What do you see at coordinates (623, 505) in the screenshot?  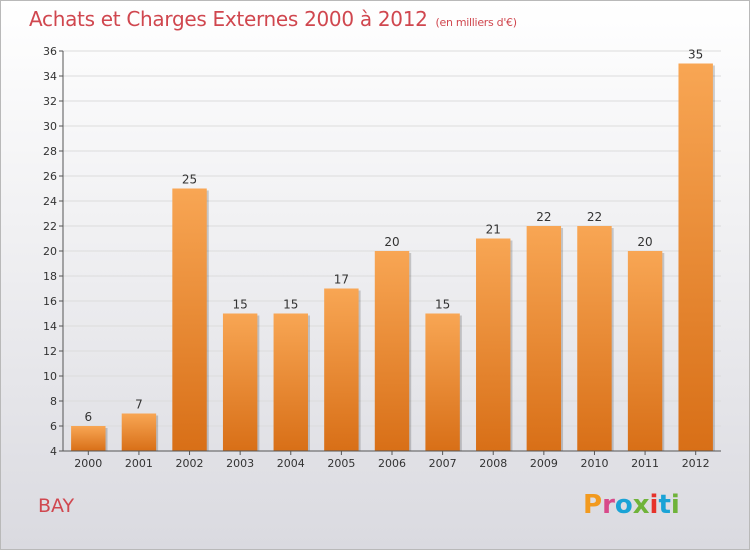 I see `logo-letter: o` at bounding box center [623, 505].